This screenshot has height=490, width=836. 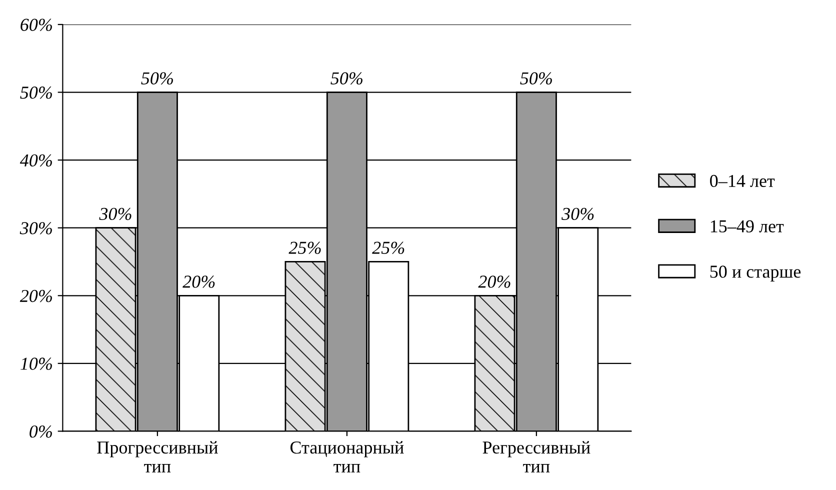 I want to click on y-tick-label: 0%, so click(x=41, y=431).